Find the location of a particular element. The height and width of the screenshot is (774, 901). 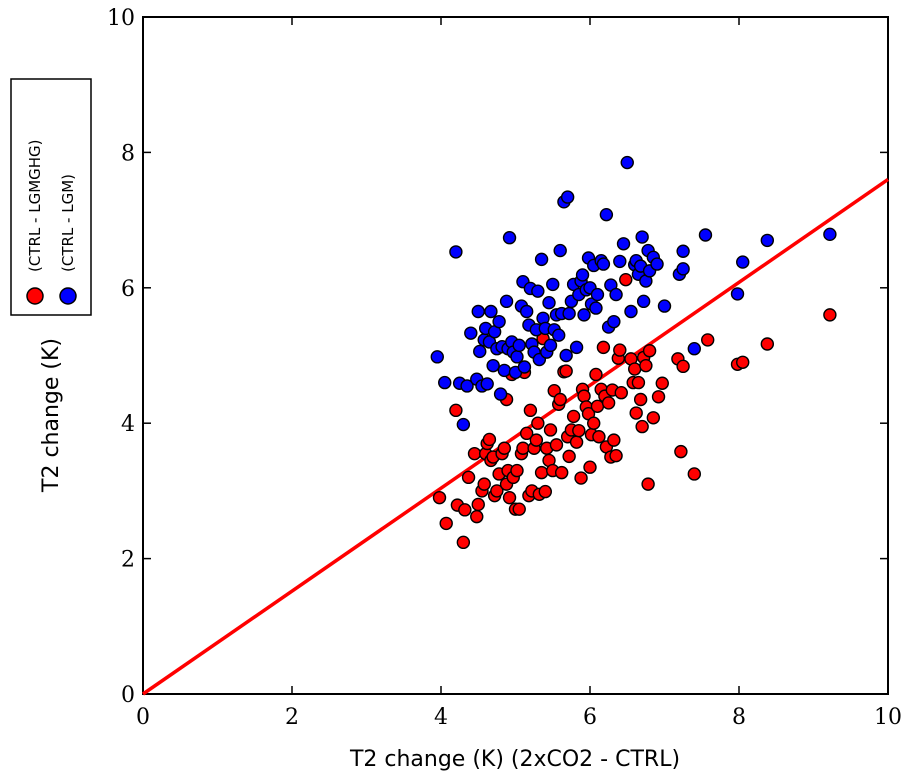

legend-label-lgm: (CTRL - LGM) is located at coordinates (68, 223).